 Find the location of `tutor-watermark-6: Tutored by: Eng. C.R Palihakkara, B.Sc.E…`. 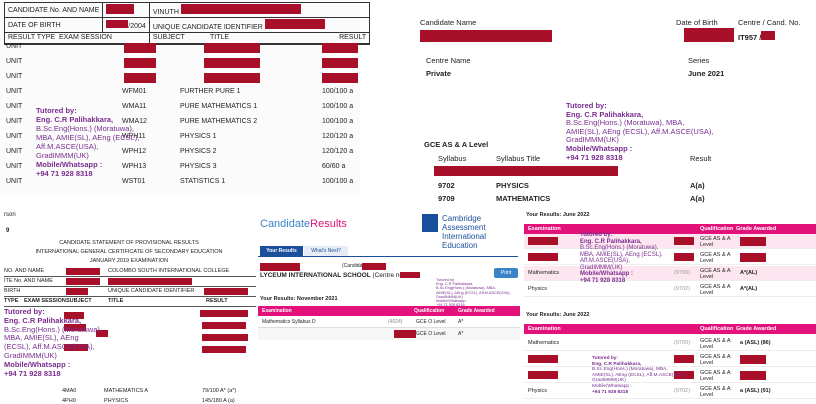

tutor-watermark-6: Tutored by: Eng. C.R Palihakkara, B.Sc.E… is located at coordinates (639, 375).